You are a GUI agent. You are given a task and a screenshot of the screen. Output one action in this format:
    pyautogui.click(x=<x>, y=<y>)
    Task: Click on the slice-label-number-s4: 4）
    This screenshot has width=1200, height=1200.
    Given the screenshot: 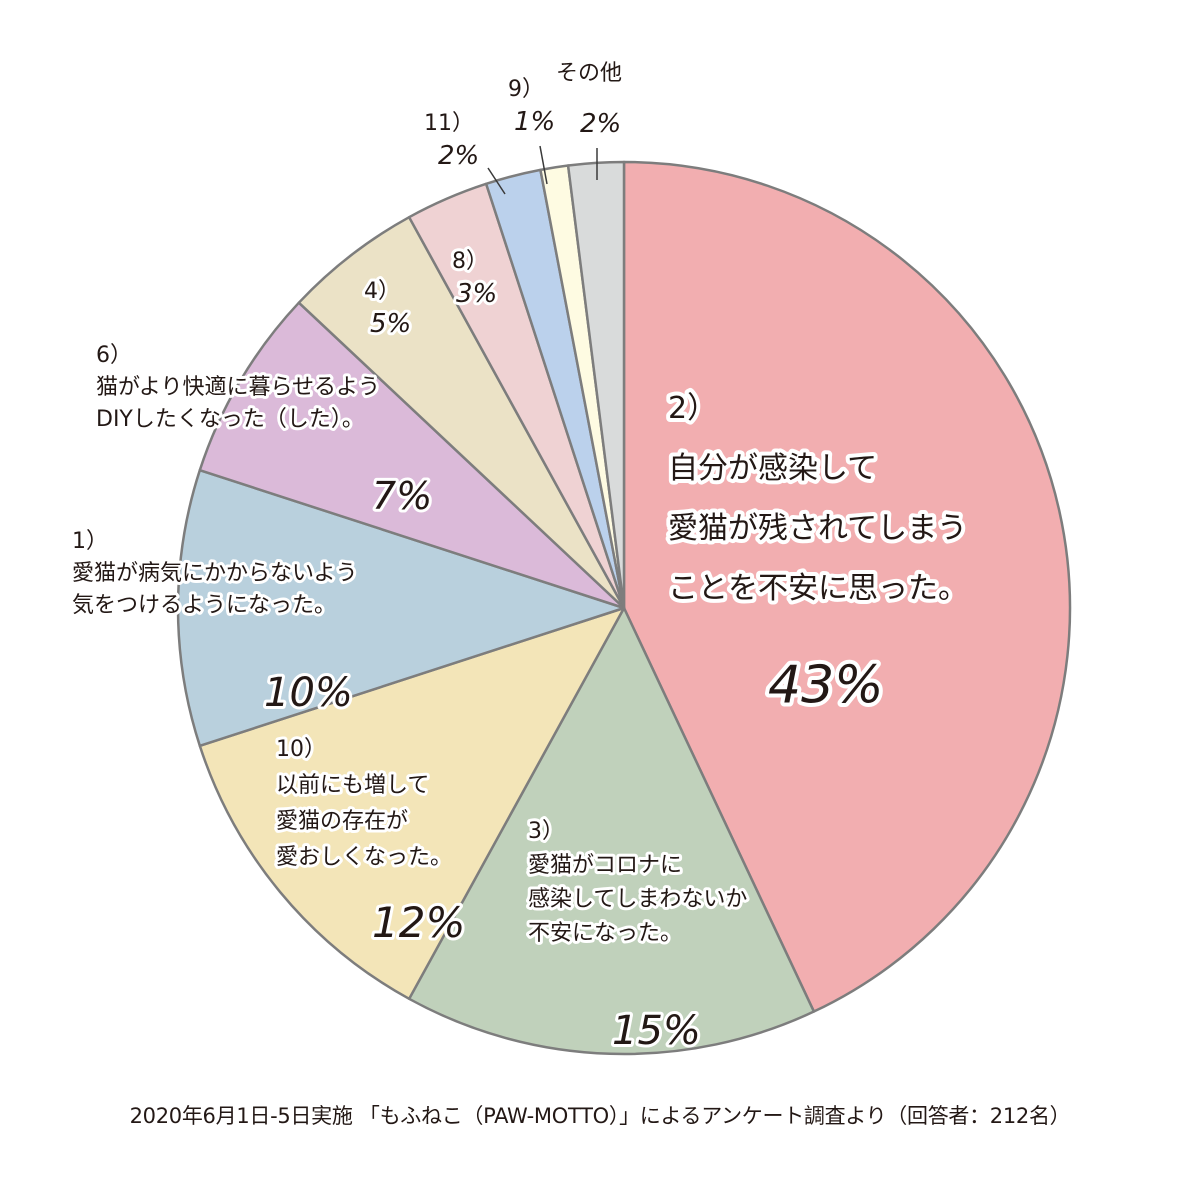 What is the action you would take?
    pyautogui.click(x=382, y=291)
    